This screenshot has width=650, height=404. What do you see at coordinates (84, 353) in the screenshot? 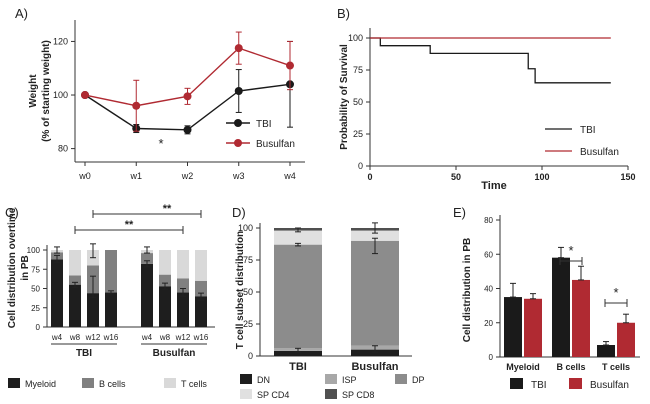
I see `group-label: TBI` at bounding box center [84, 353].